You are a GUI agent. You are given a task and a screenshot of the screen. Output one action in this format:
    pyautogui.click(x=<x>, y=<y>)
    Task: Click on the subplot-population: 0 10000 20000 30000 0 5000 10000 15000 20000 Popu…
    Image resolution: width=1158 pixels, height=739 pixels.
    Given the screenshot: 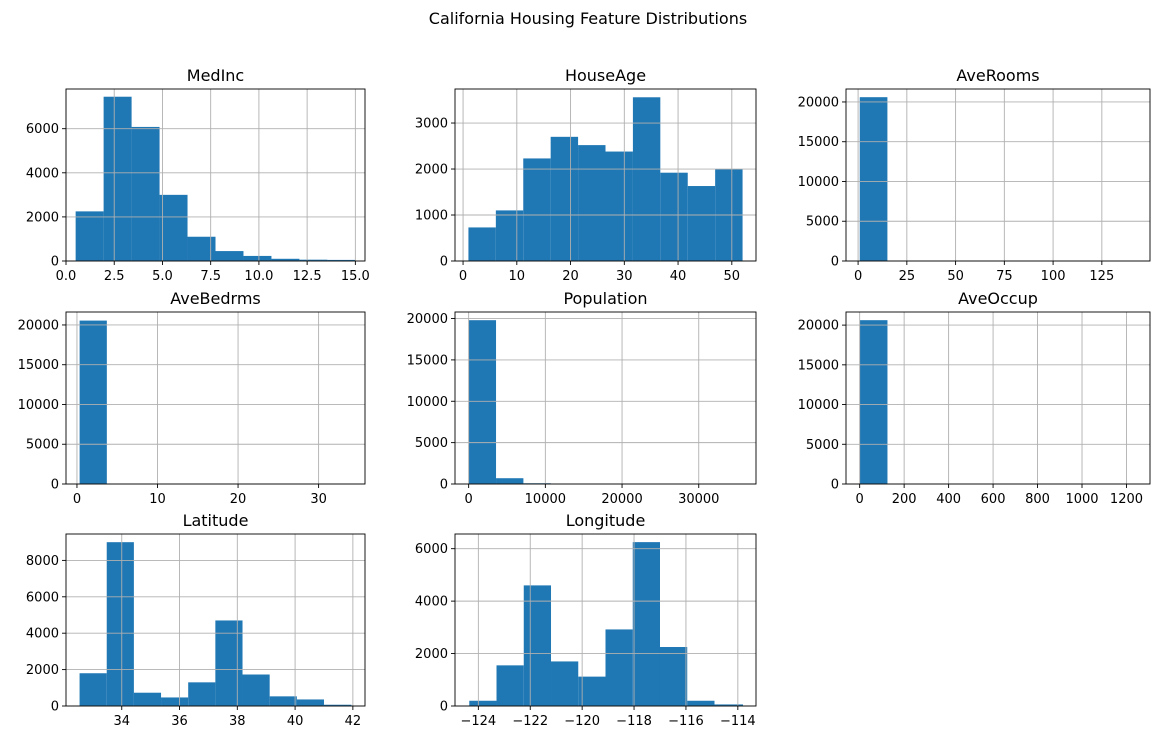 What is the action you would take?
    pyautogui.click(x=582, y=398)
    